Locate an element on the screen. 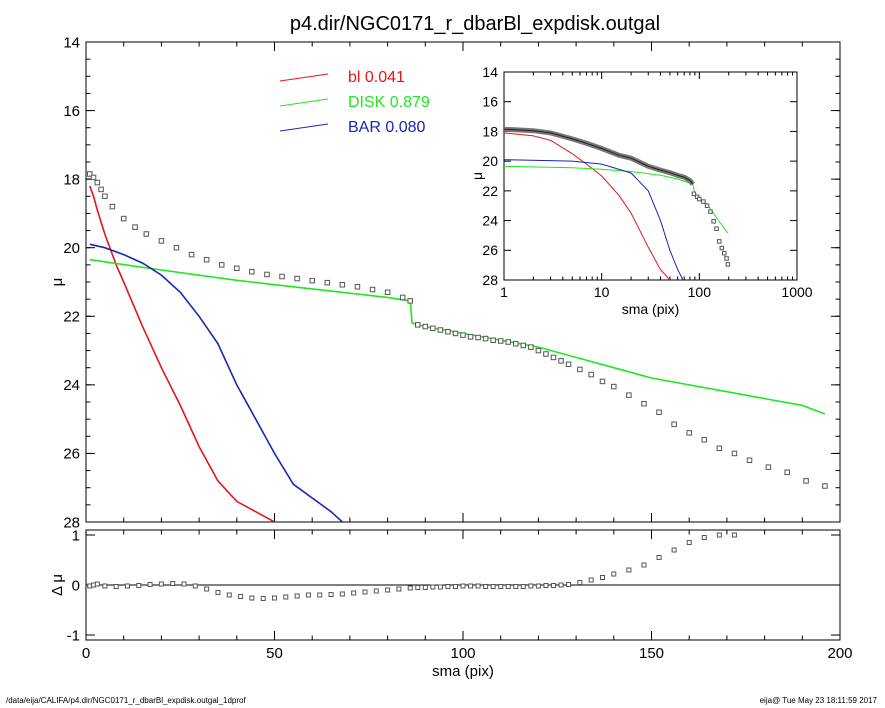 This screenshot has height=708, width=885. x-tick-label: 1000 is located at coordinates (796, 292).